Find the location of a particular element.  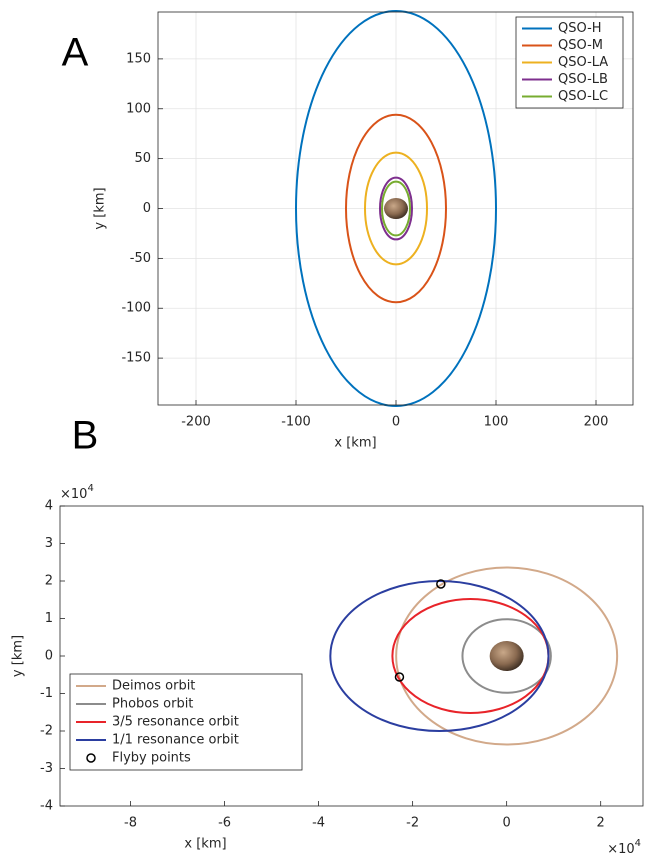

legend-label: 1/1 resonance orbit is located at coordinates (175, 740).